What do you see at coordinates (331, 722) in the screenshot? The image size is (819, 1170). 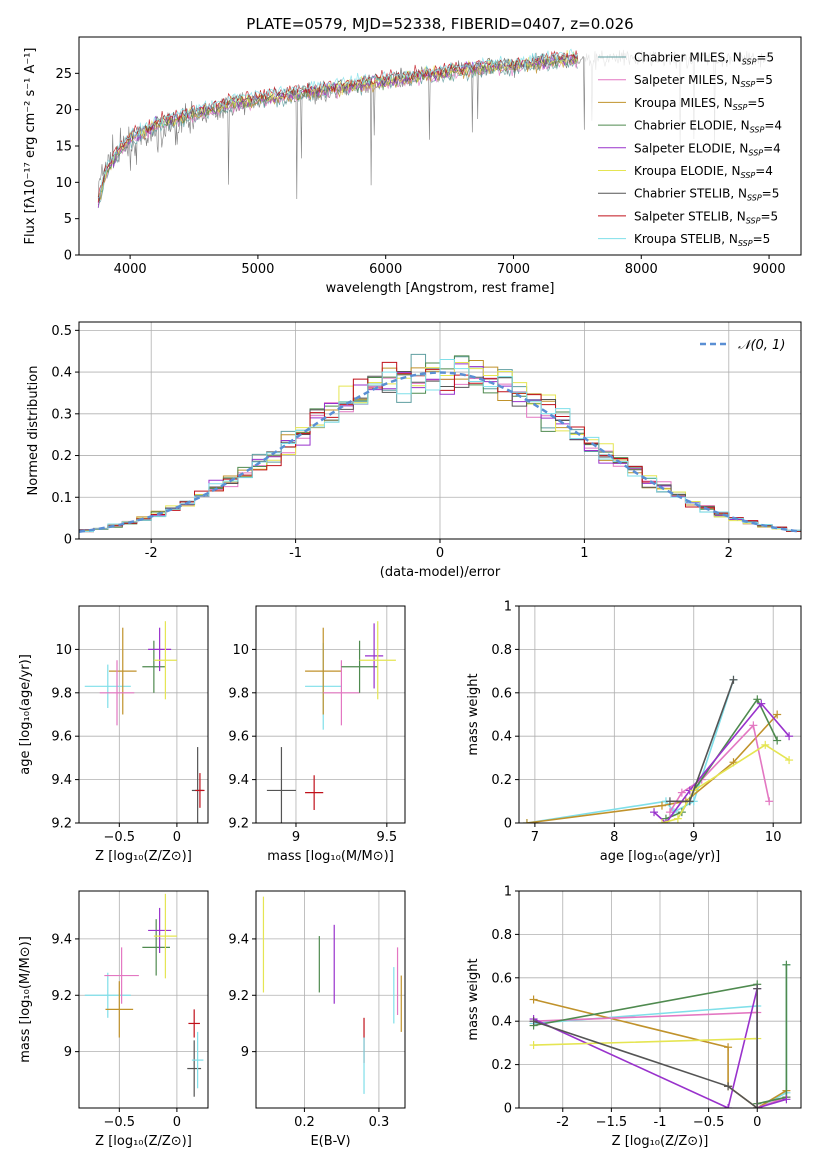 I see `plot-area-mass_vs_age` at bounding box center [331, 722].